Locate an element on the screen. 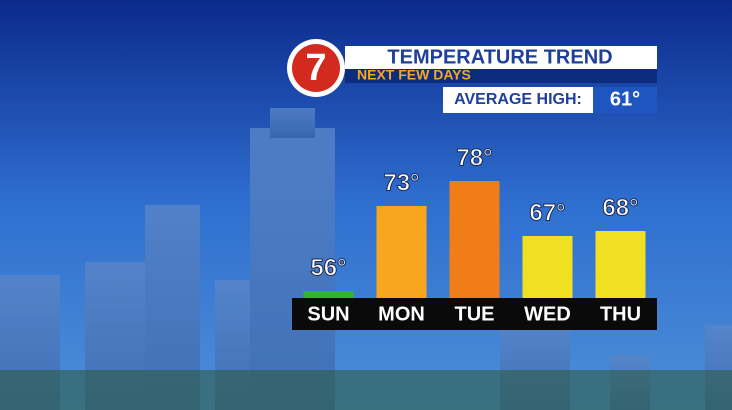  annotation-label: AVERAGE HIGH: is located at coordinates (518, 99).